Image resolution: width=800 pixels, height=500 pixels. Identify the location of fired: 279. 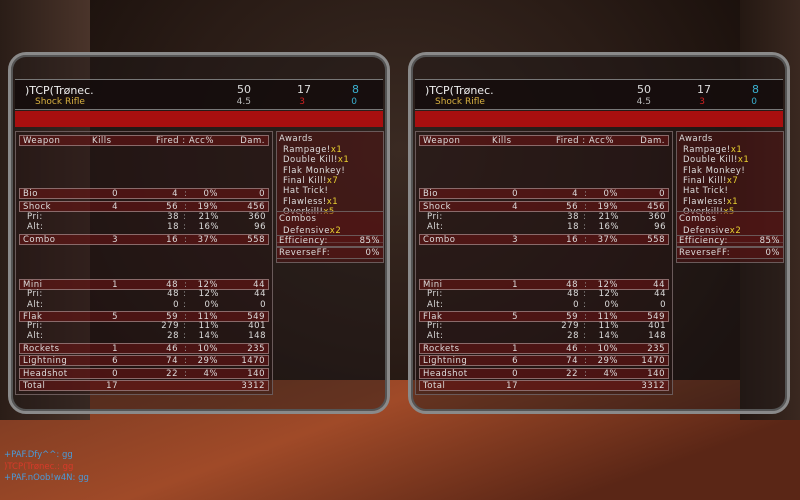
(170, 326).